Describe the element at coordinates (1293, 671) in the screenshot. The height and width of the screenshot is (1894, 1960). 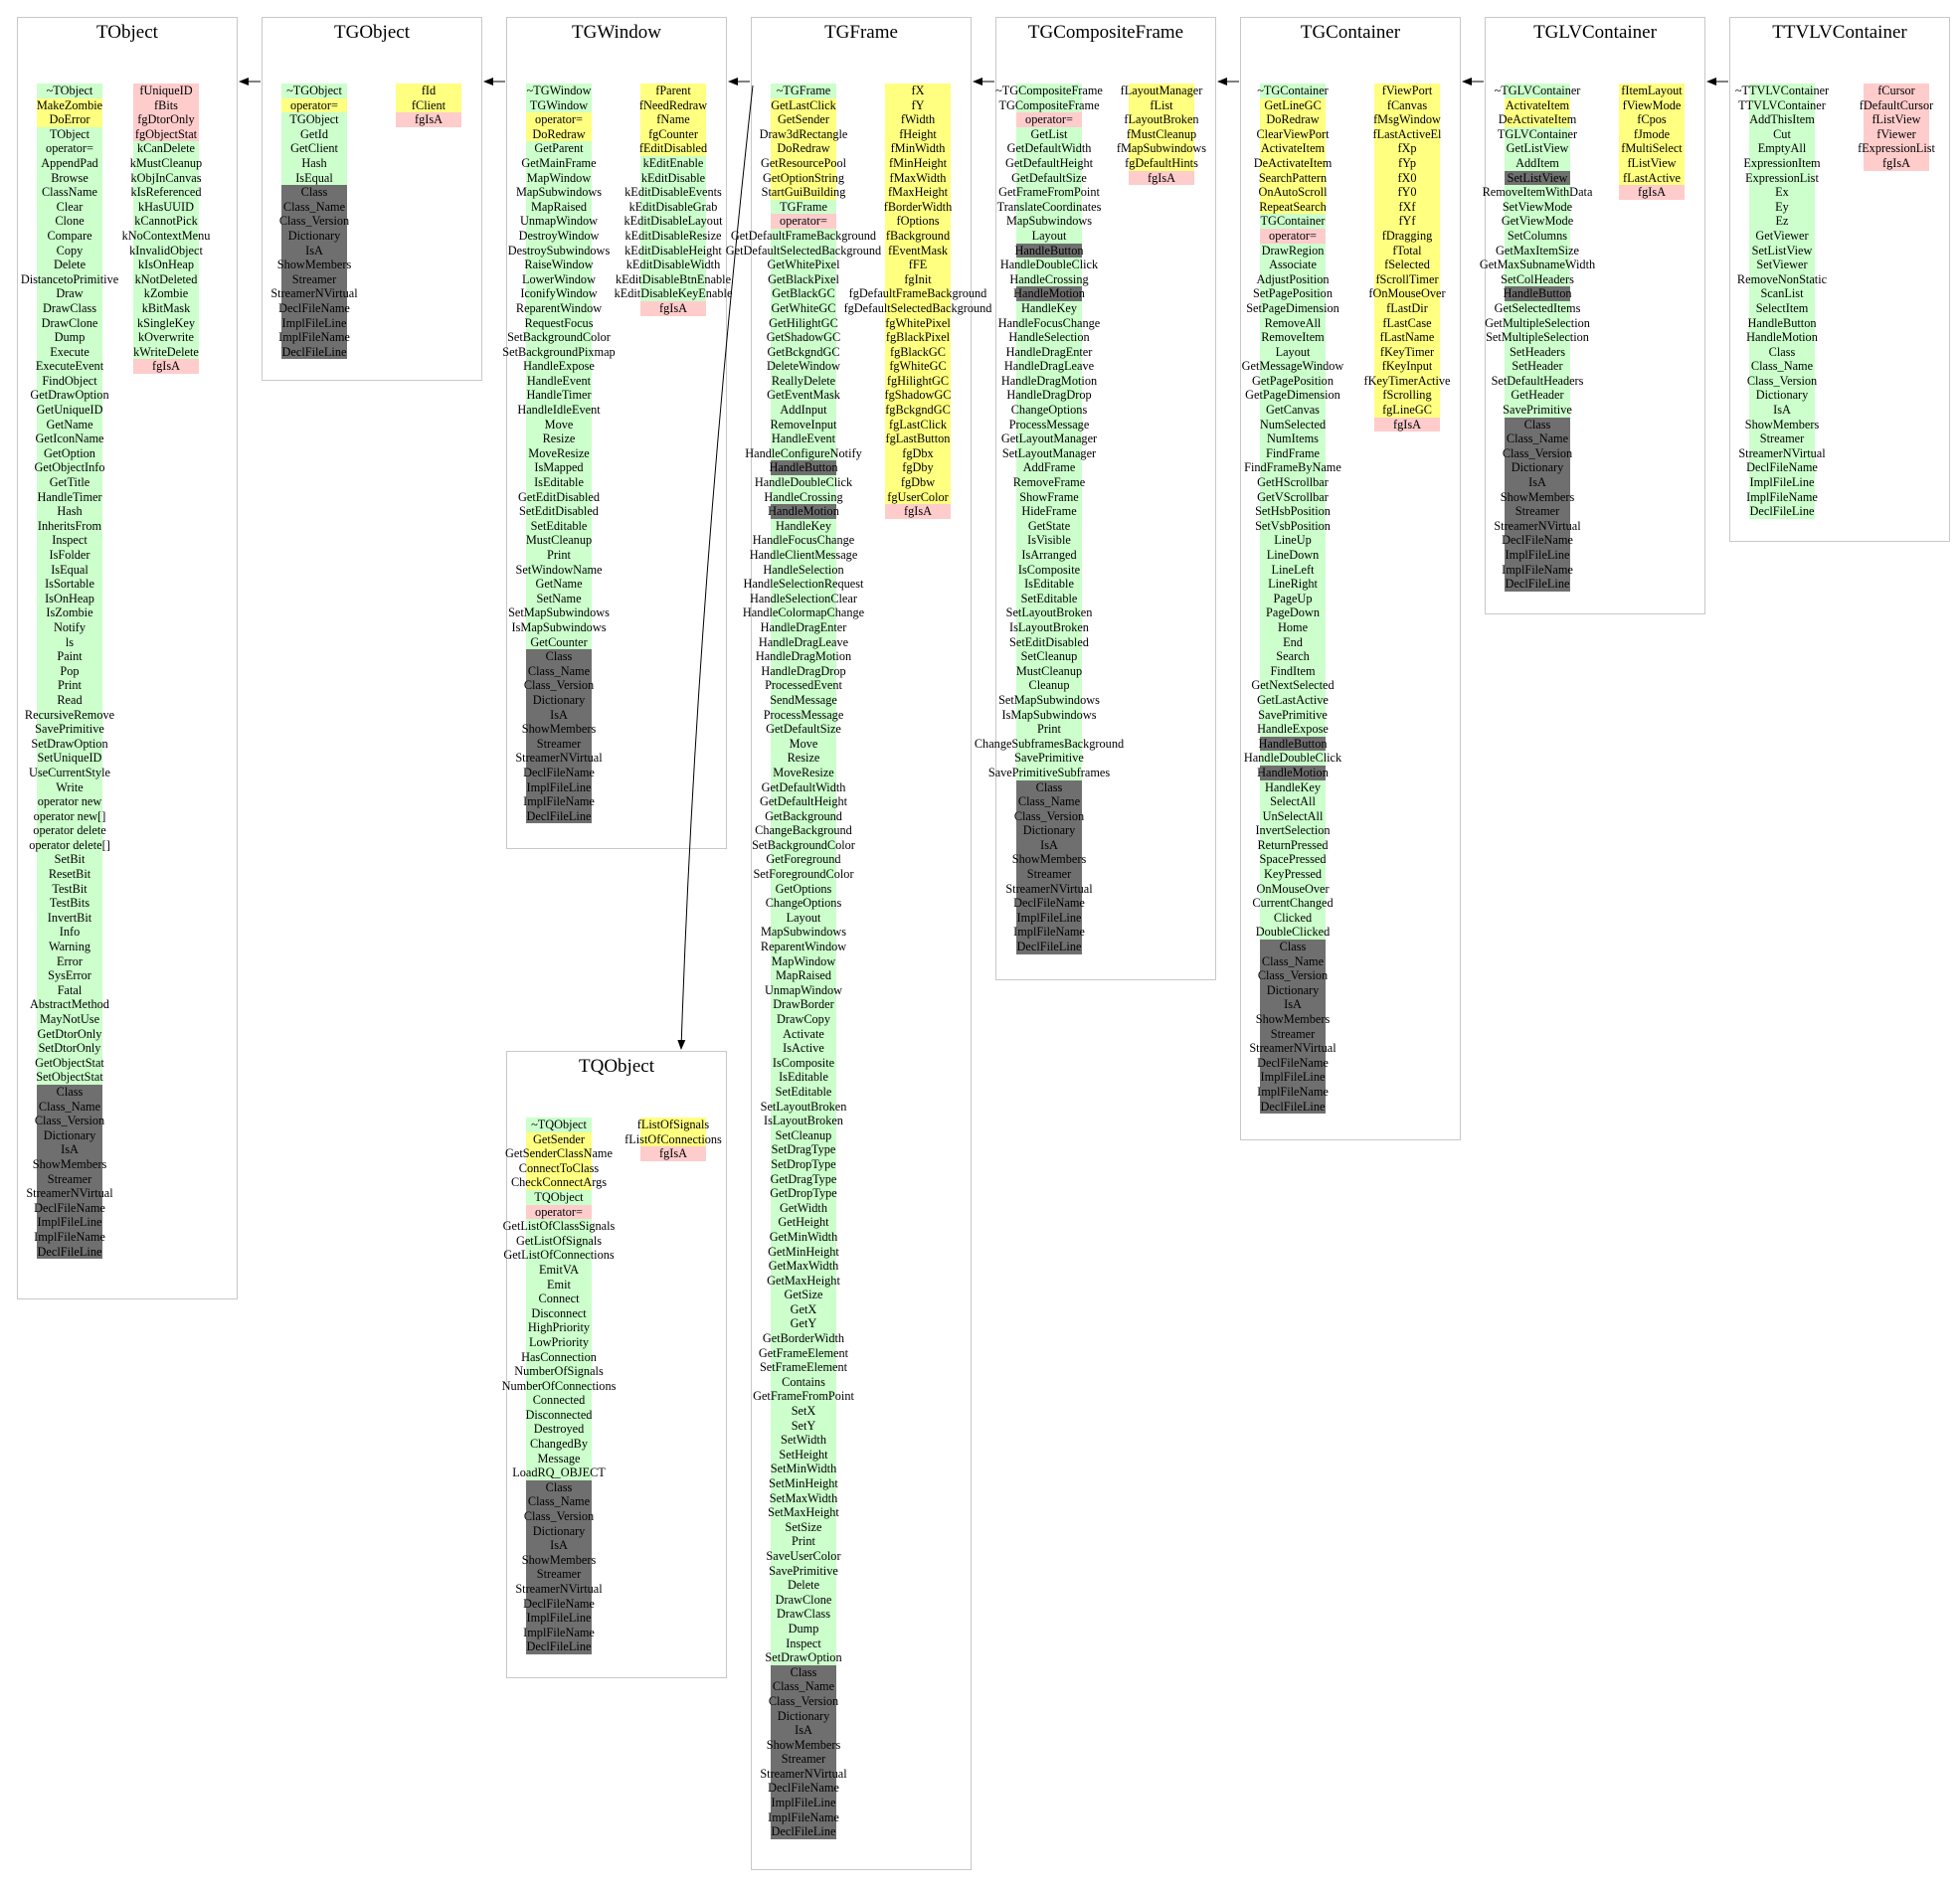
I see `method-finditem: FindItem` at that location.